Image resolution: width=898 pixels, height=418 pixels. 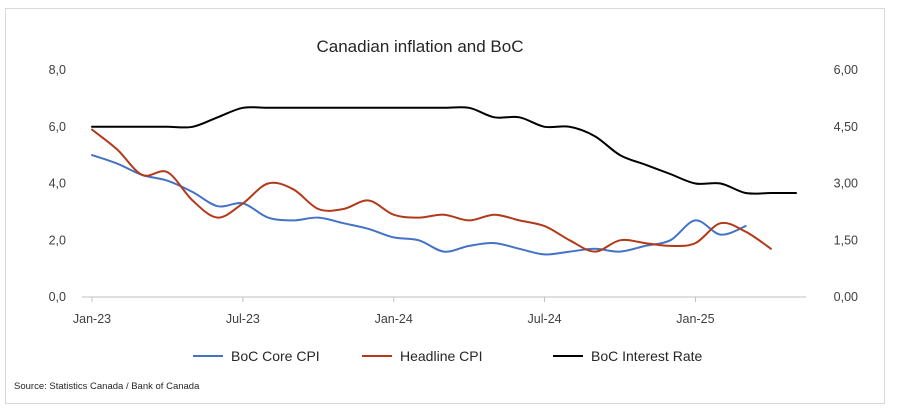 I want to click on x-tick-label: Jul-23, so click(x=243, y=319).